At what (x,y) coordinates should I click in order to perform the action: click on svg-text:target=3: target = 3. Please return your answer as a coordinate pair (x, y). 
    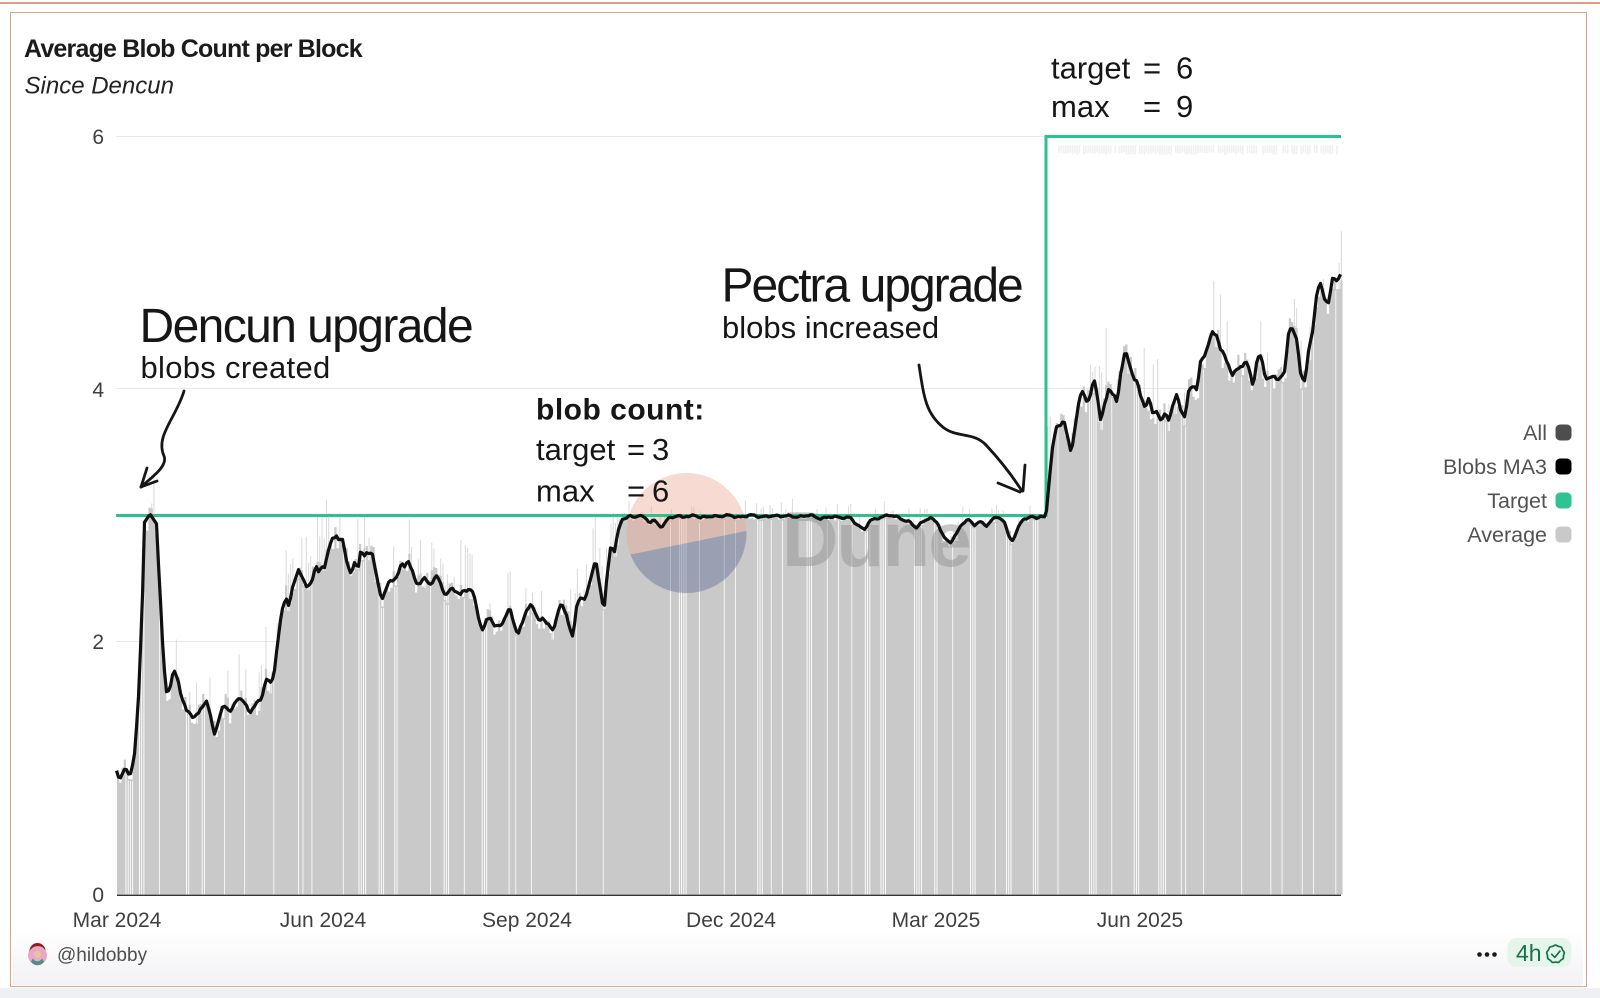
    Looking at the image, I should click on (602, 449).